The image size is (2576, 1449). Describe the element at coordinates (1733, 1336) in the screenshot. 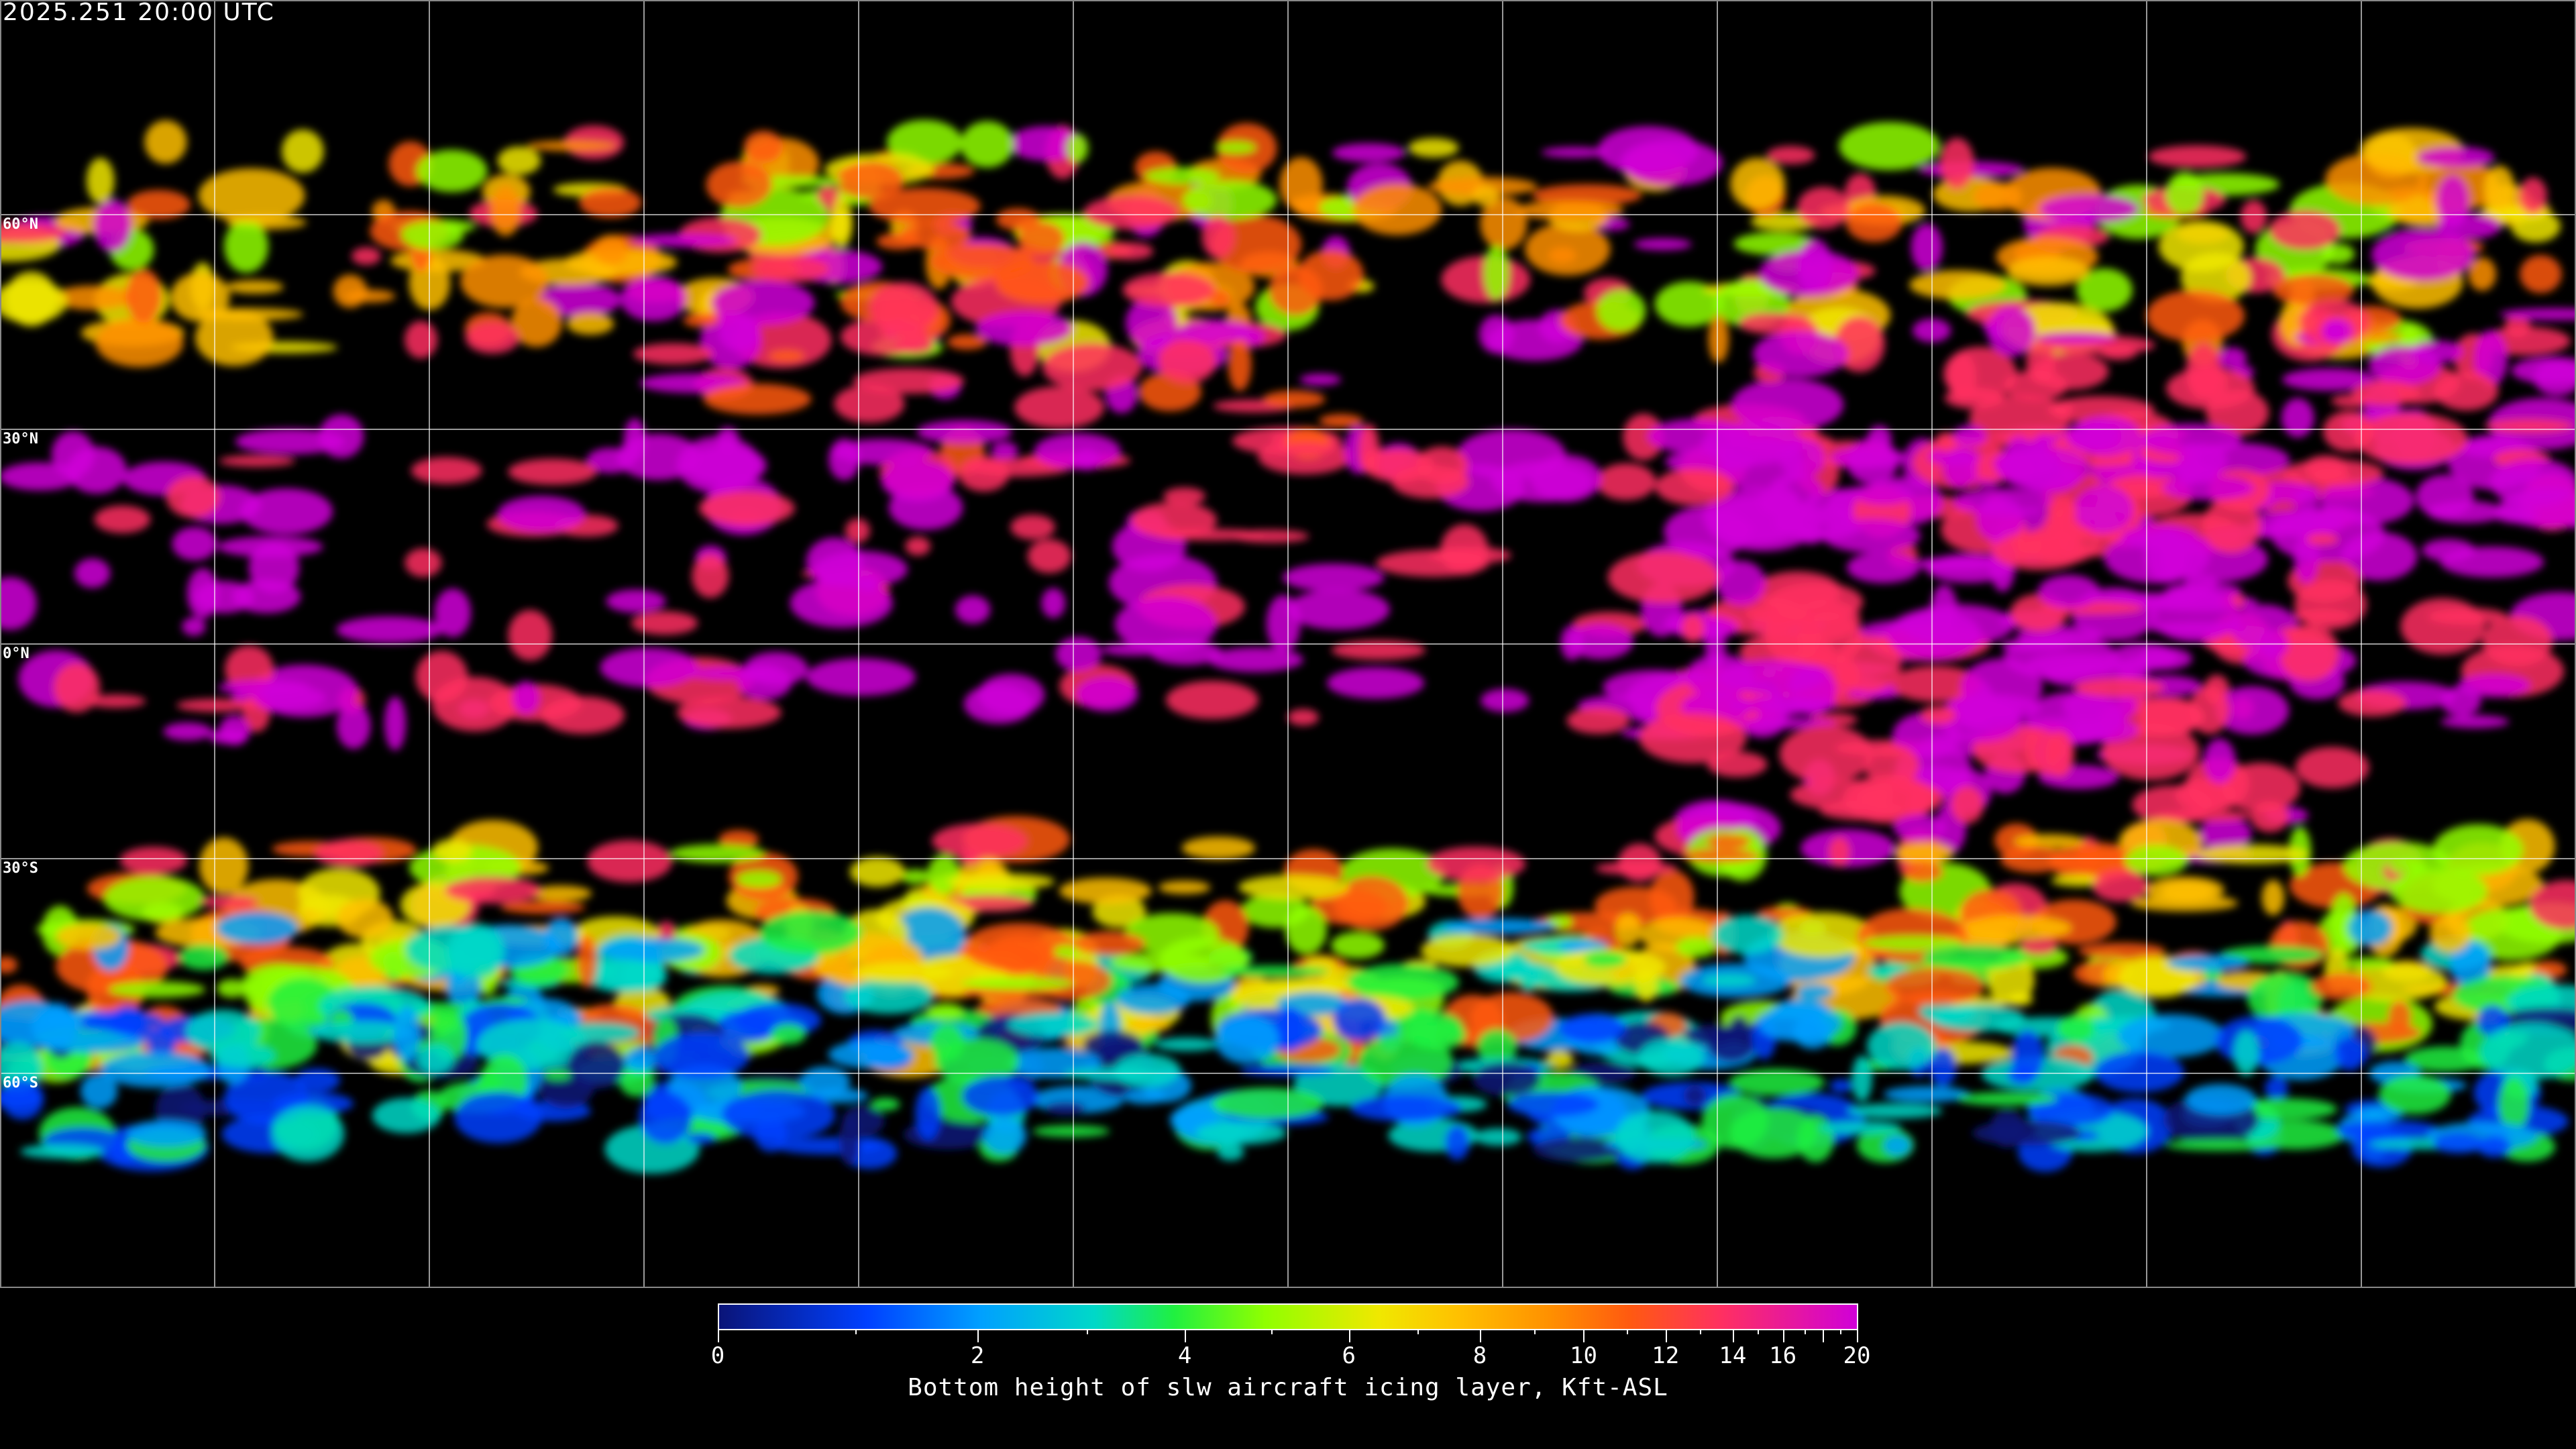

I see `colorbar-major-tick` at that location.